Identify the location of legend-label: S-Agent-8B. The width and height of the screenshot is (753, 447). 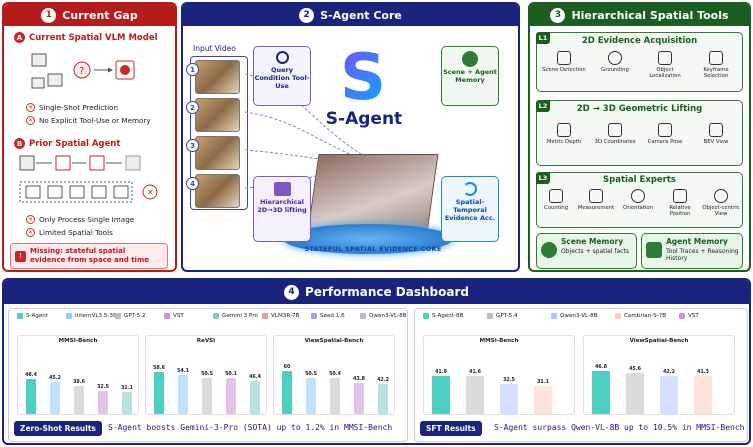
(448, 316).